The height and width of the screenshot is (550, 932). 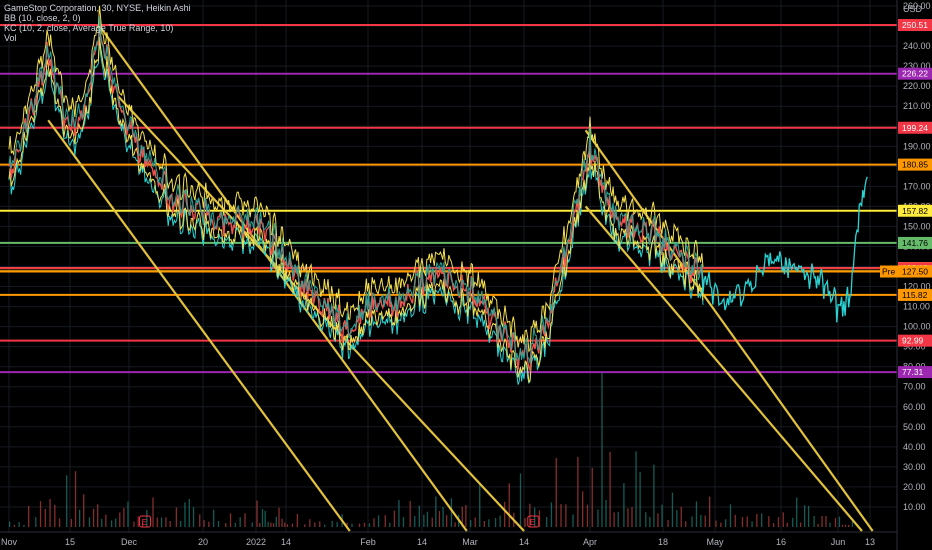 What do you see at coordinates (10, 38) in the screenshot?
I see `legend-vol: Vol` at bounding box center [10, 38].